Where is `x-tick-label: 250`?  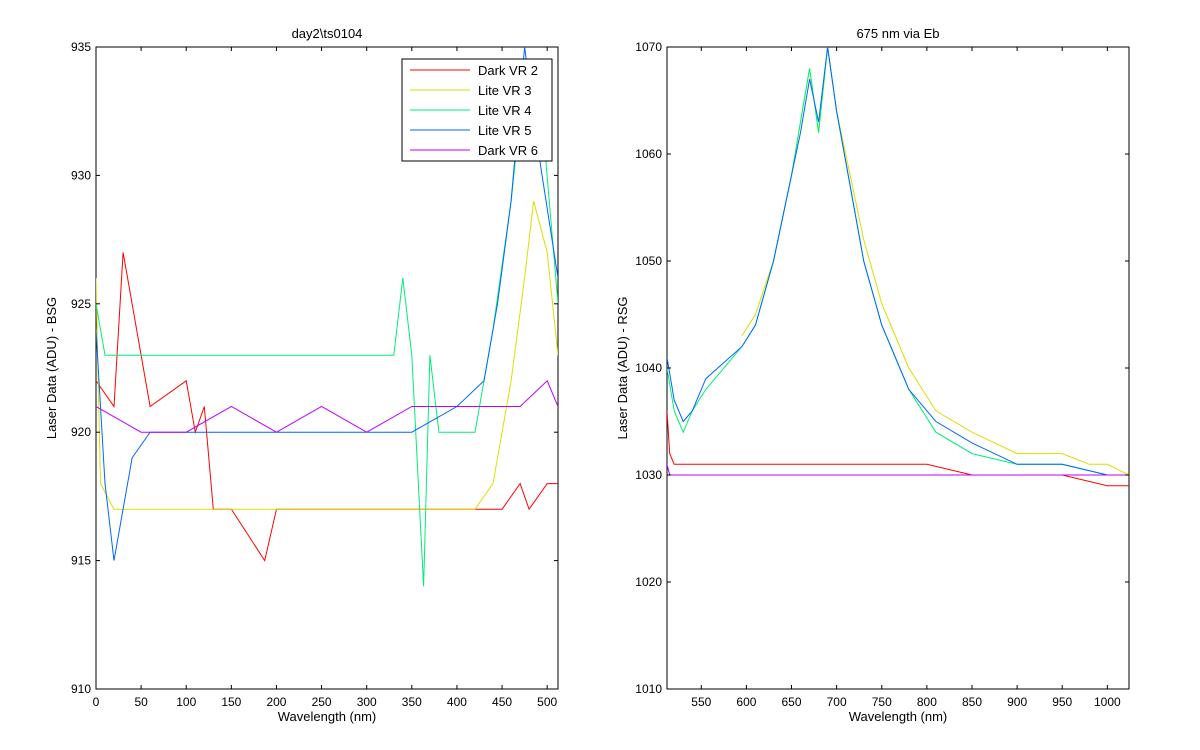 x-tick-label: 250 is located at coordinates (322, 702).